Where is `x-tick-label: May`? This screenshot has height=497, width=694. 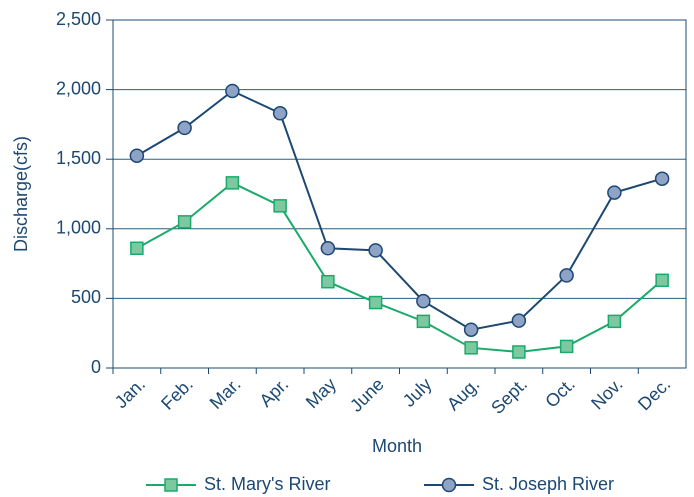 x-tick-label: May is located at coordinates (321, 393).